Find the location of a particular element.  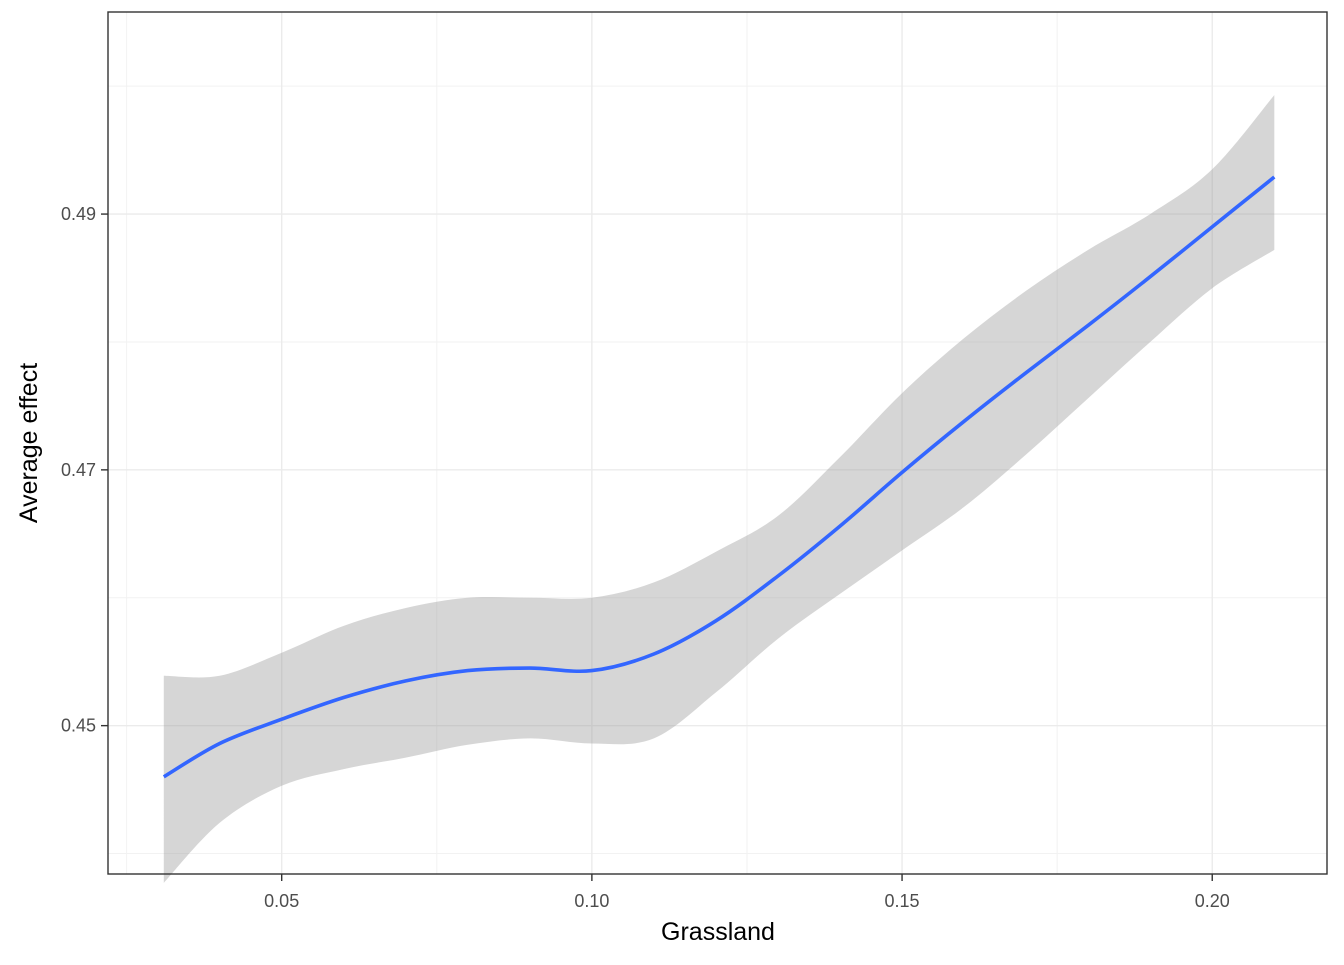

x-tick-label: 0.20 is located at coordinates (1212, 901).